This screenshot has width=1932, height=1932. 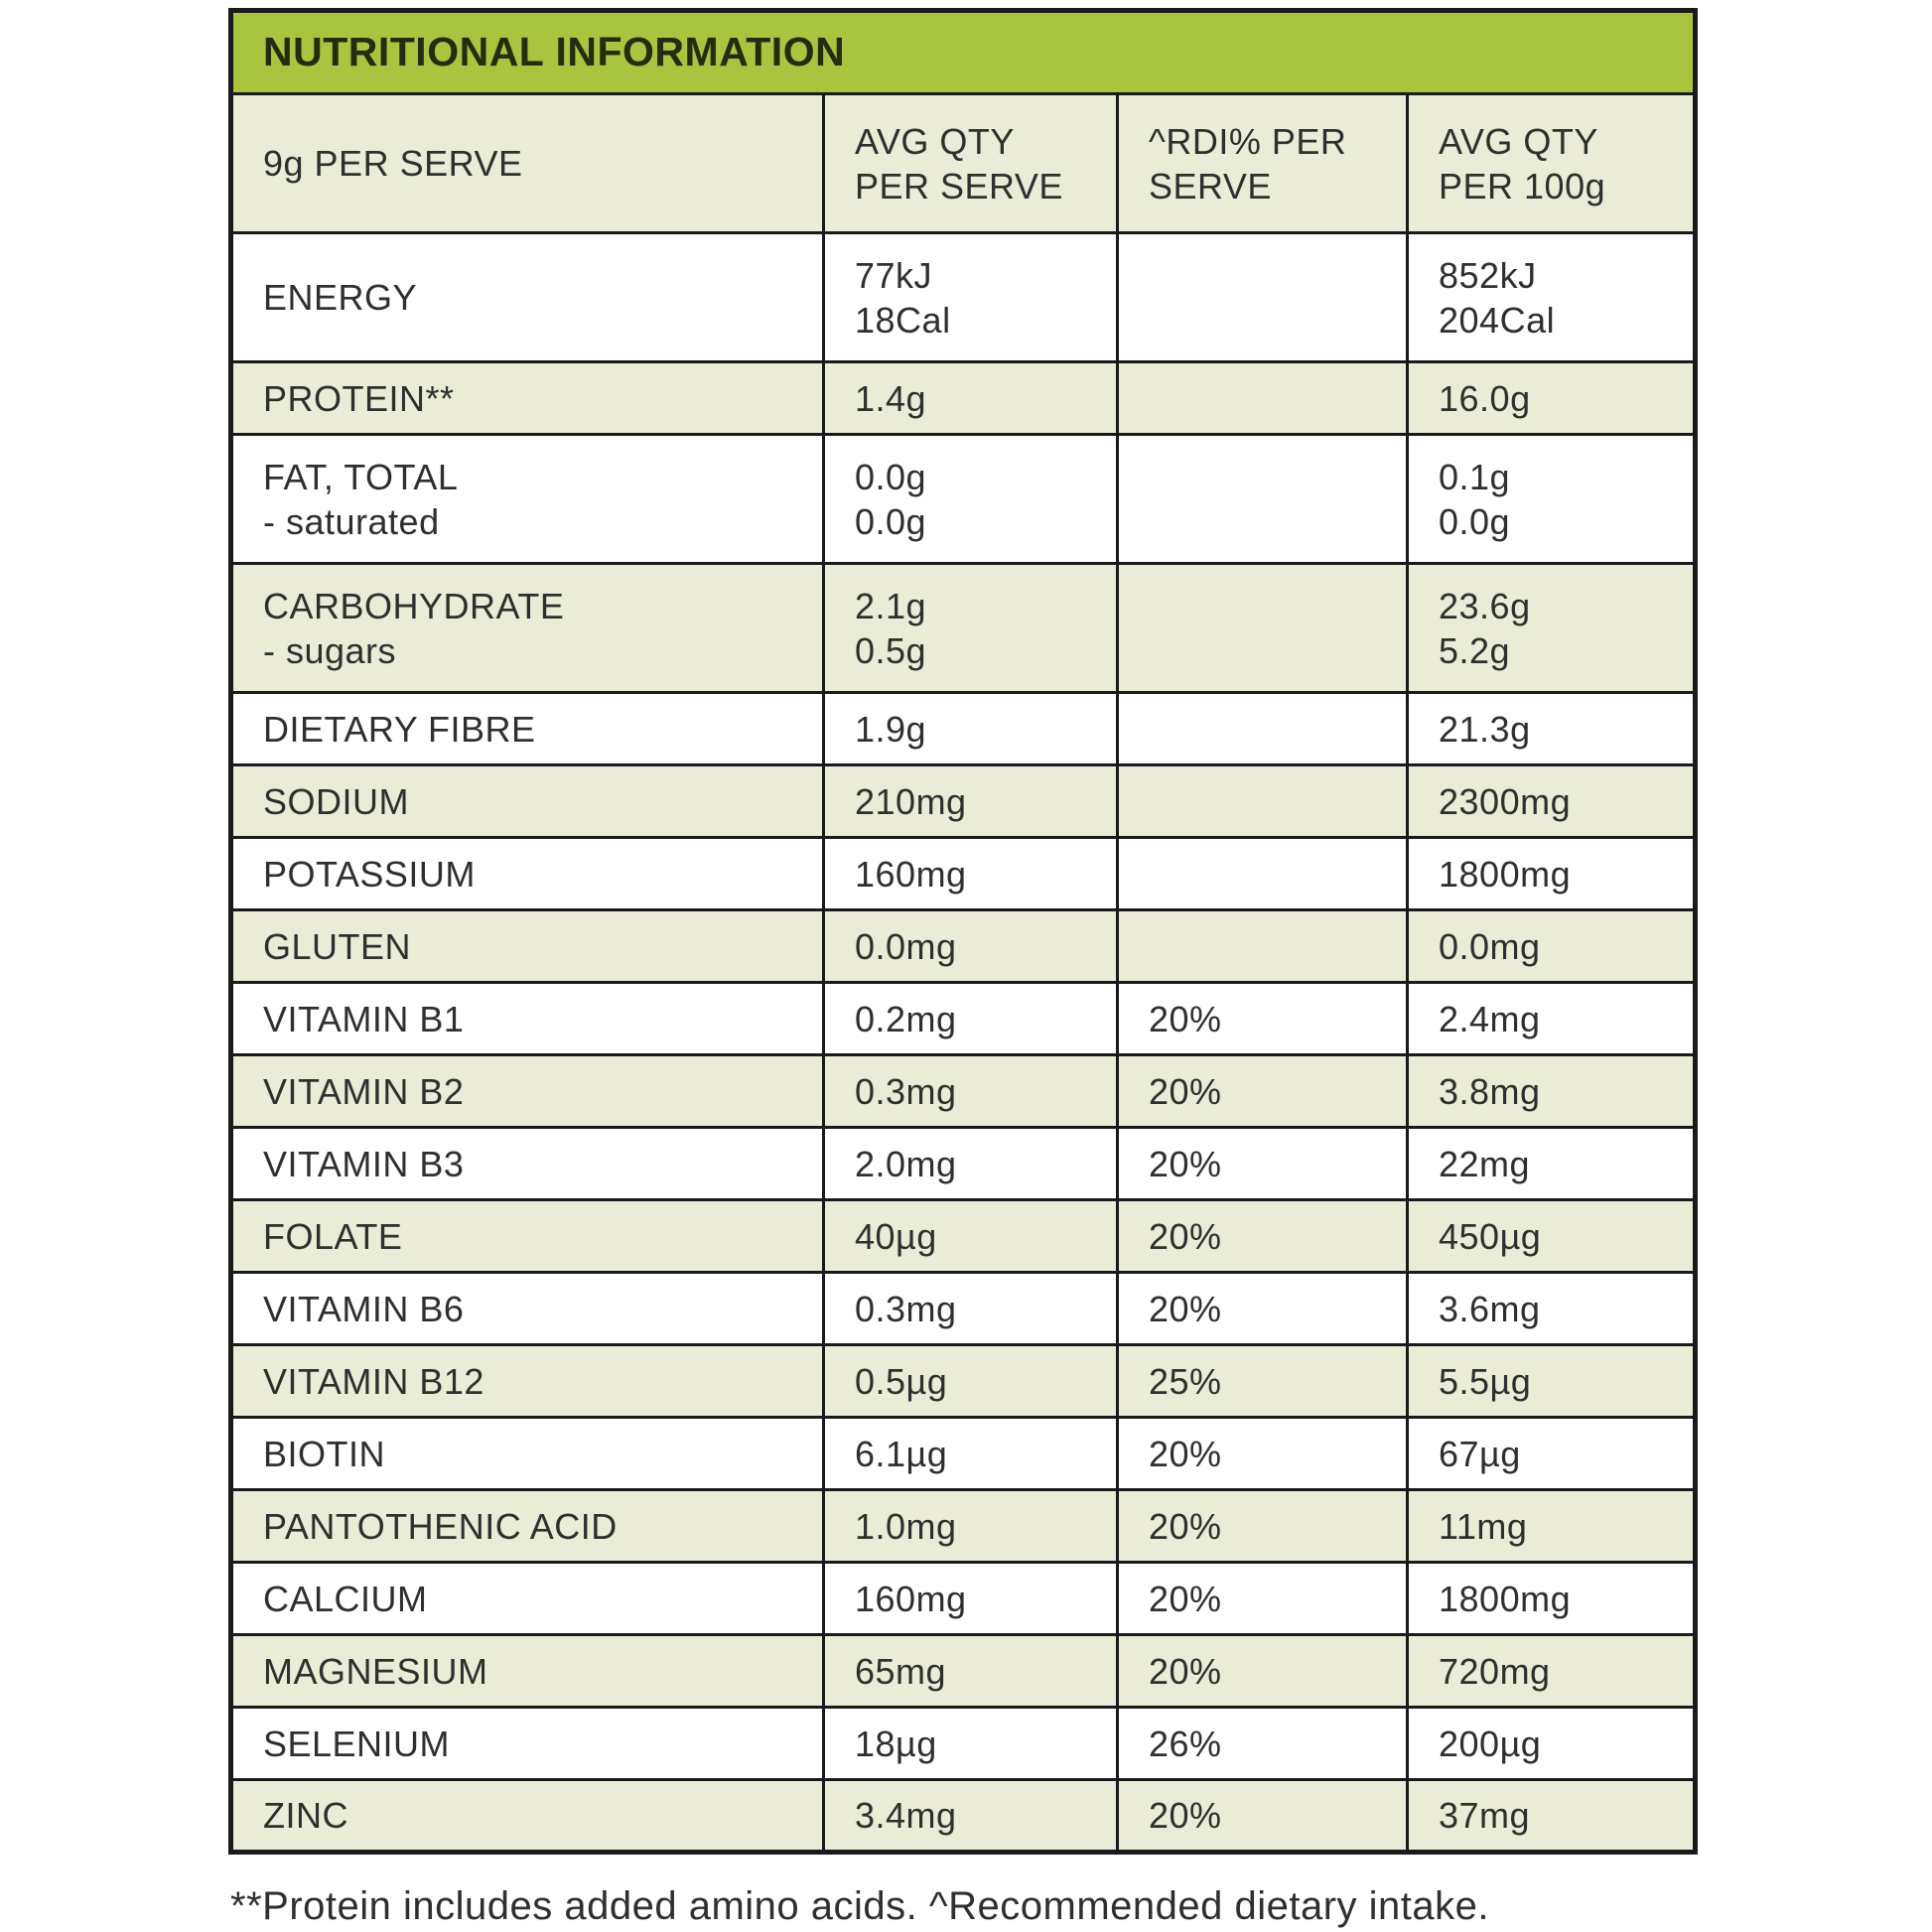 What do you see at coordinates (1552, 1164) in the screenshot?
I see `nutrient-value-per-100g: 22mg` at bounding box center [1552, 1164].